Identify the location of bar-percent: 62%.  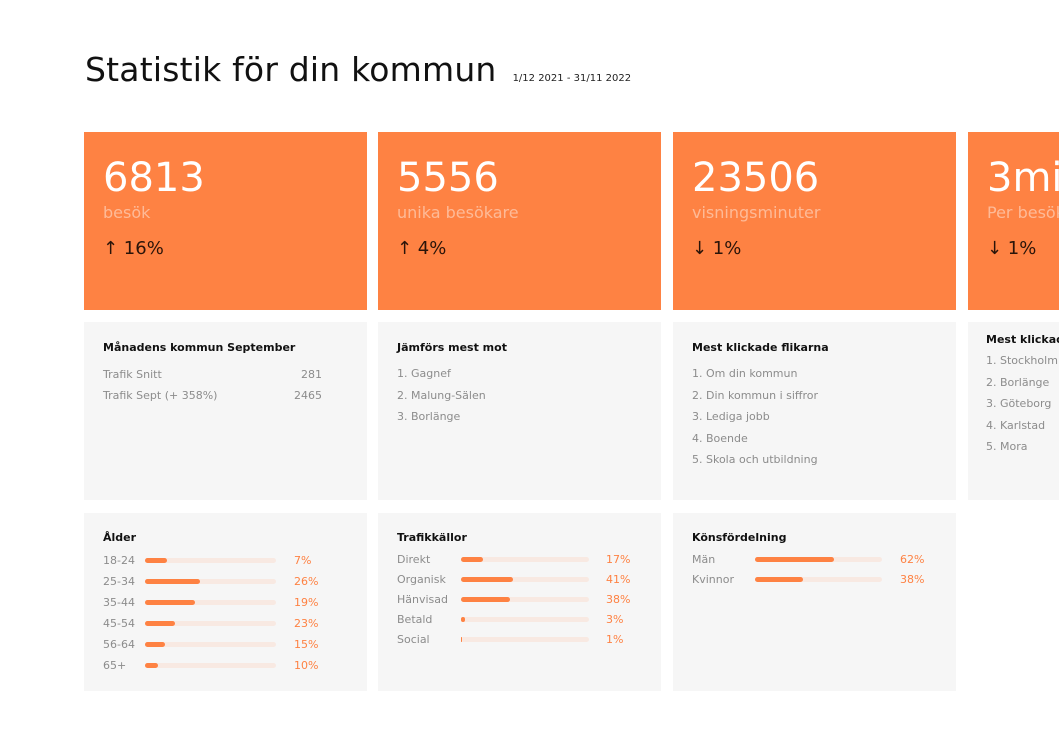
(912, 559).